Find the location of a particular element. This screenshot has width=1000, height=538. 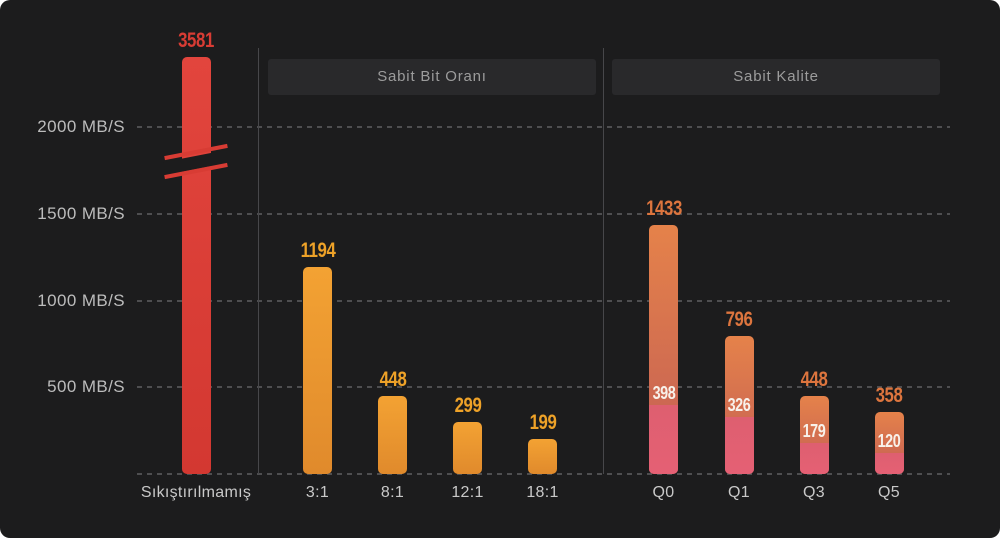

bar-value-Q3: 448 is located at coordinates (814, 380).